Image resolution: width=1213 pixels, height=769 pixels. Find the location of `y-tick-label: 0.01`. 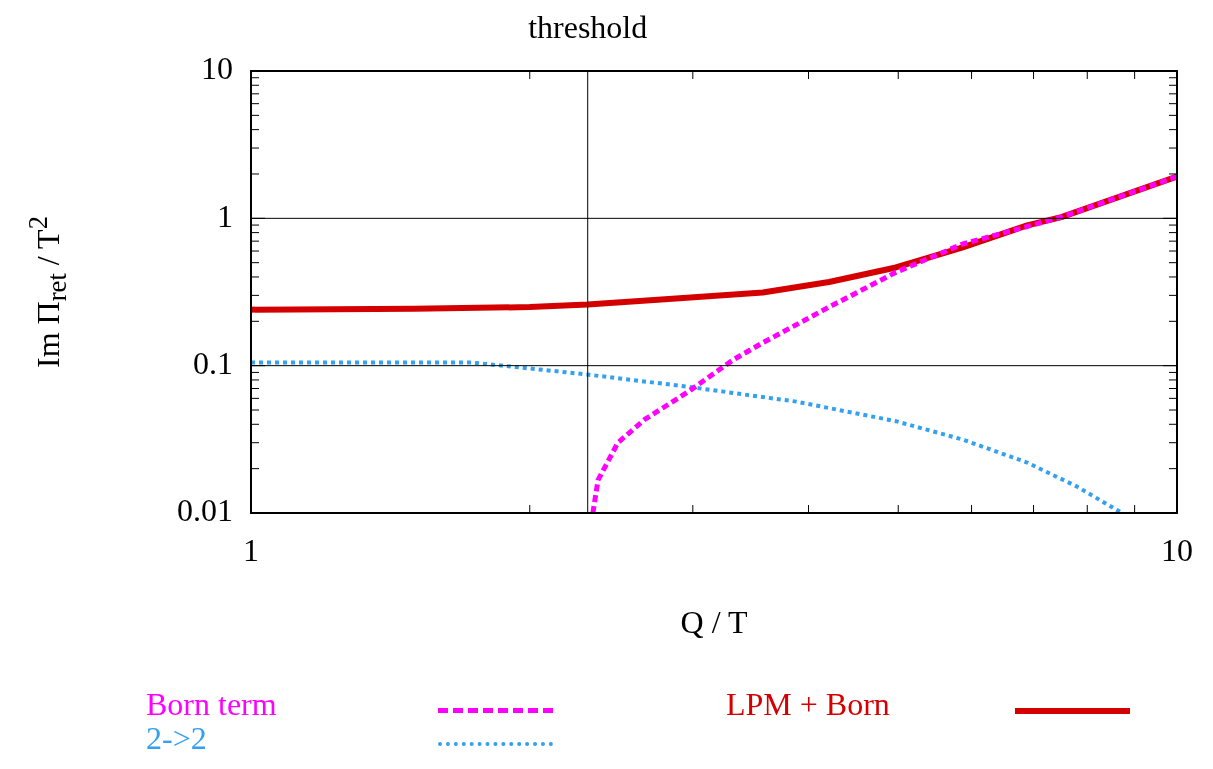

y-tick-label: 0.01 is located at coordinates (205, 510).